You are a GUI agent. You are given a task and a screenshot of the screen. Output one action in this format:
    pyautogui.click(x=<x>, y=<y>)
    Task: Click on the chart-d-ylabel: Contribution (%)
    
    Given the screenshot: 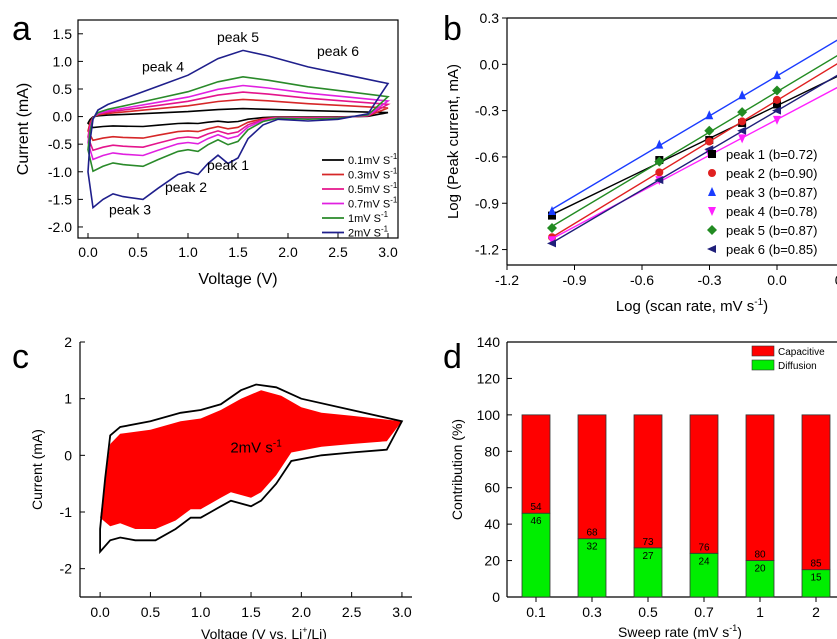 What is the action you would take?
    pyautogui.click(x=457, y=469)
    